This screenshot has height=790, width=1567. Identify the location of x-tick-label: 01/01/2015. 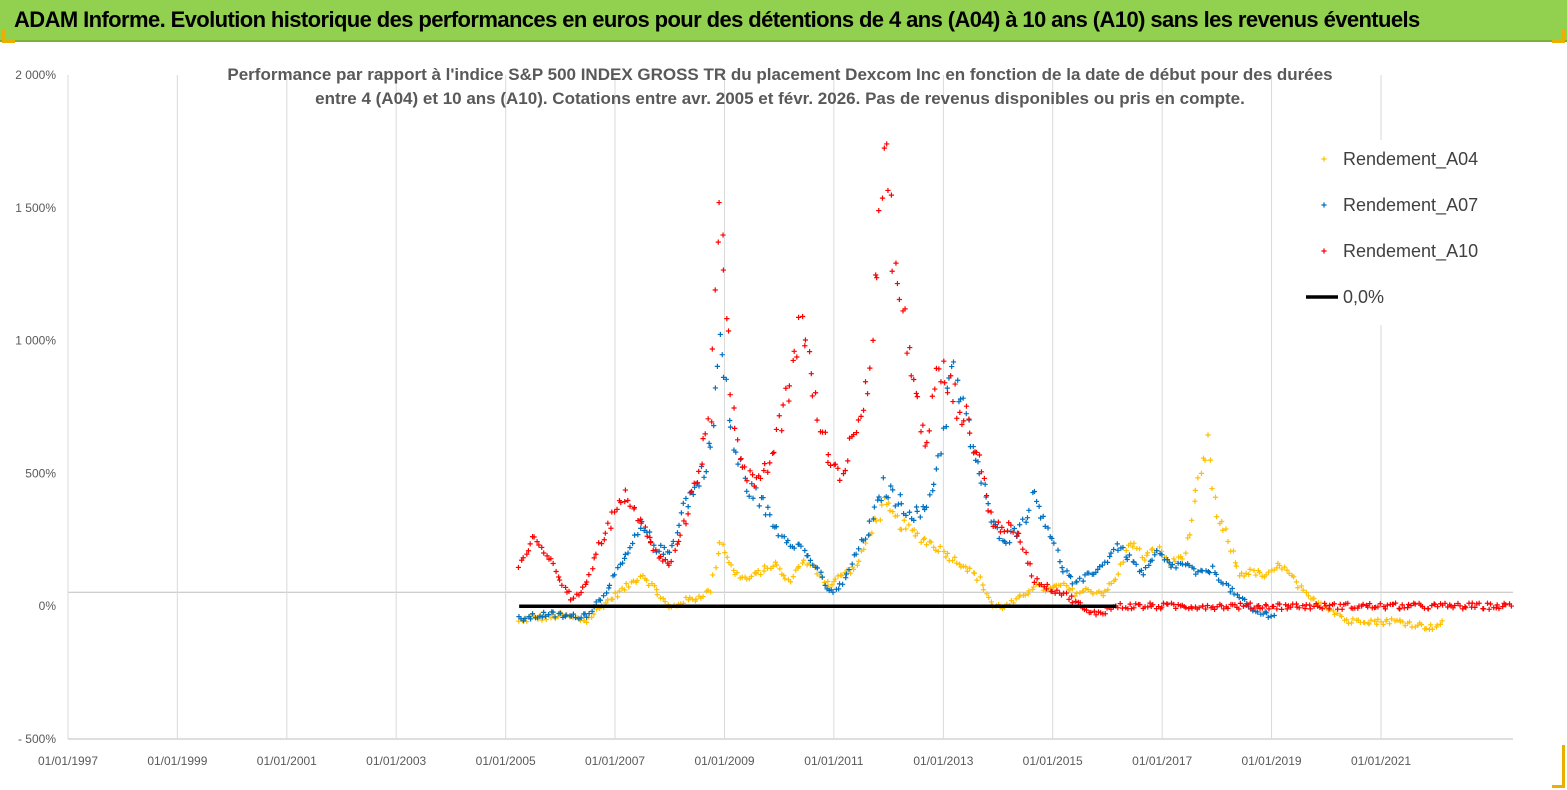
(1053, 761).